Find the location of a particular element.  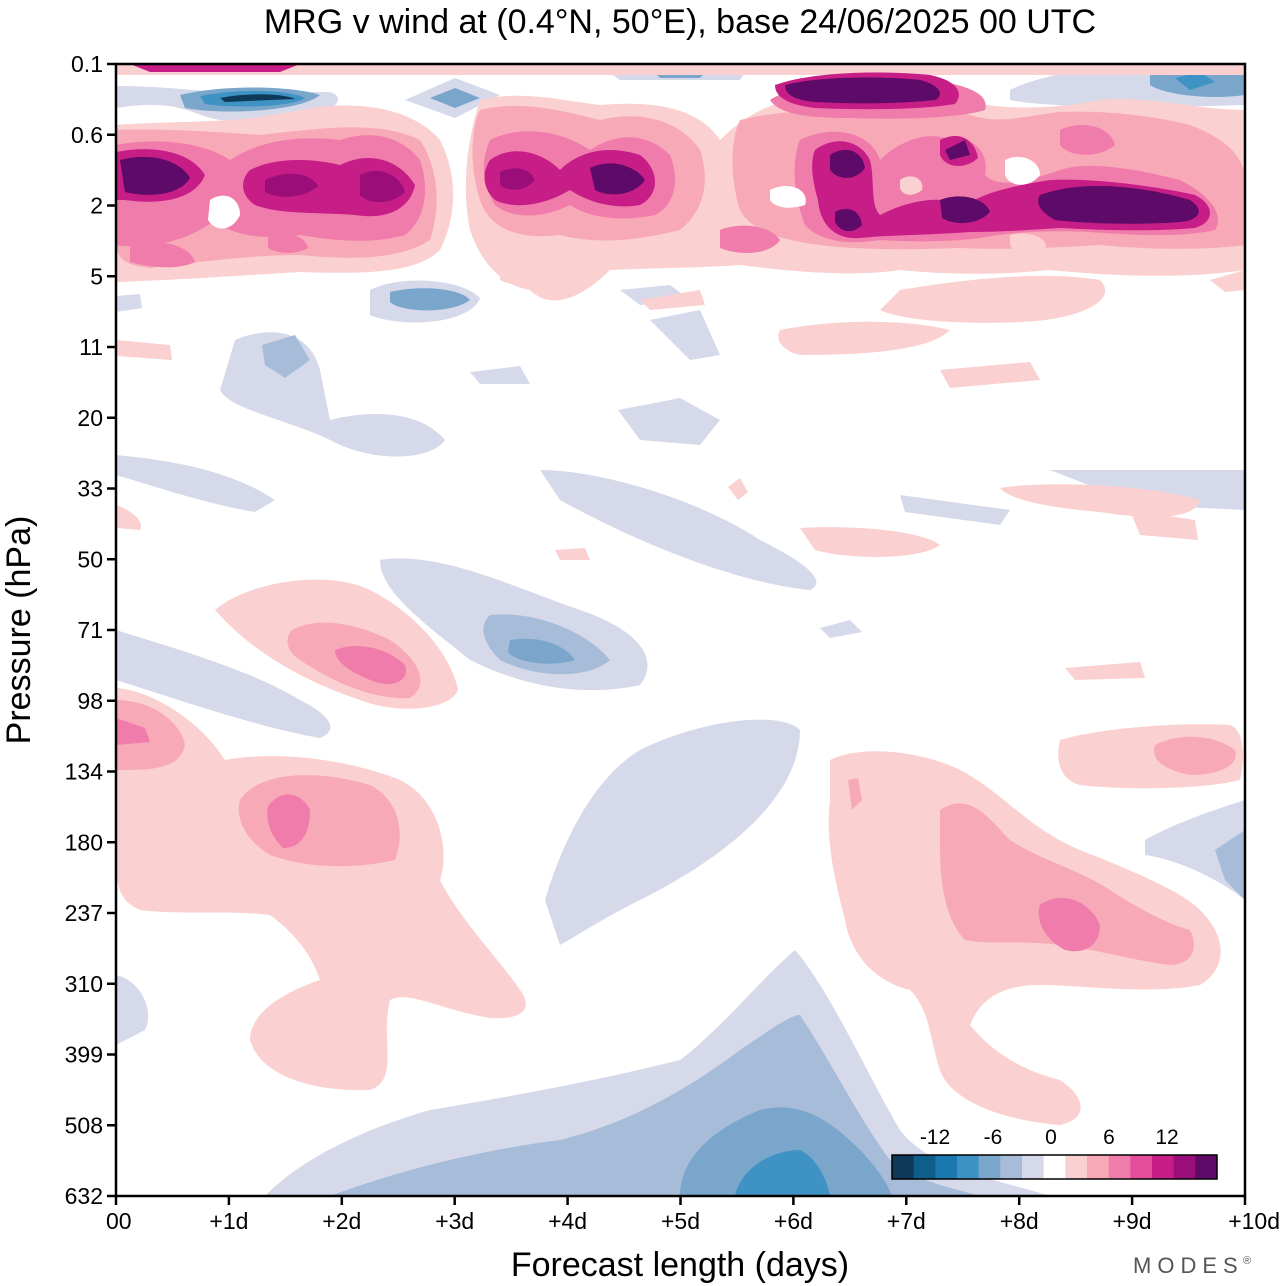

colorbar: -12 -6 0 6 12 is located at coordinates (1054, 1153).